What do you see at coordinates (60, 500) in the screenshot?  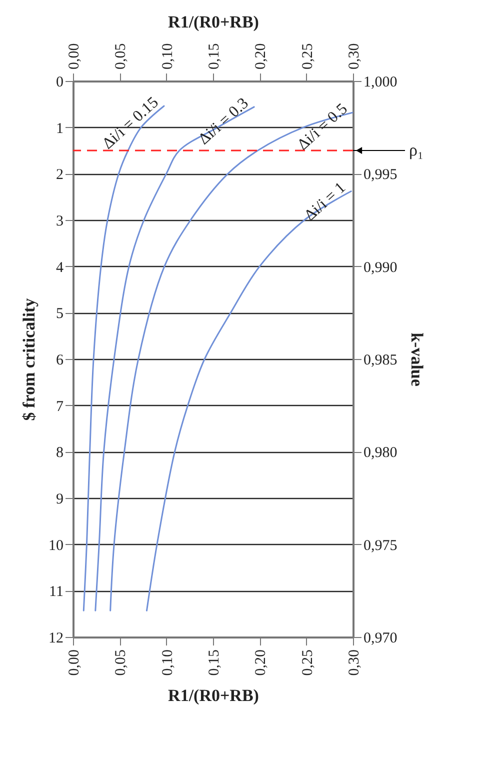 I see `y-tick-label: 9` at bounding box center [60, 500].